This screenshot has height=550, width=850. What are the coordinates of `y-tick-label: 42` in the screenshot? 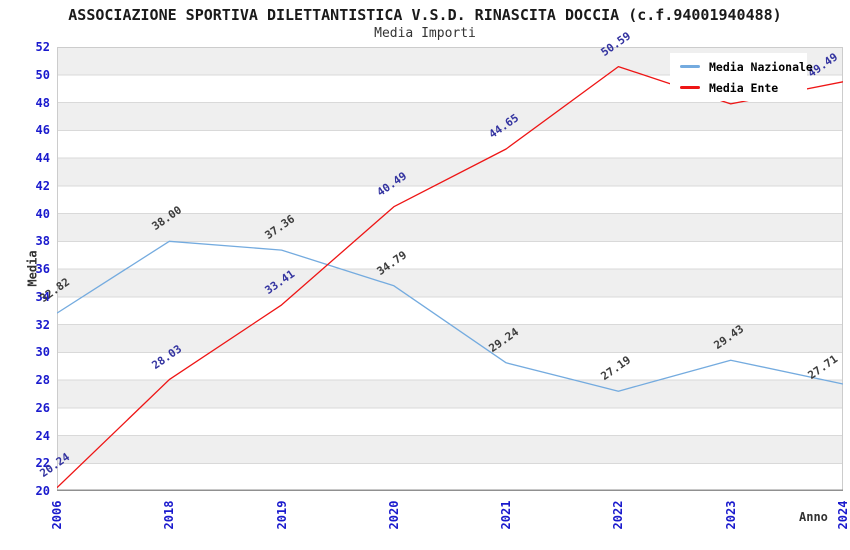 It's located at (42, 185).